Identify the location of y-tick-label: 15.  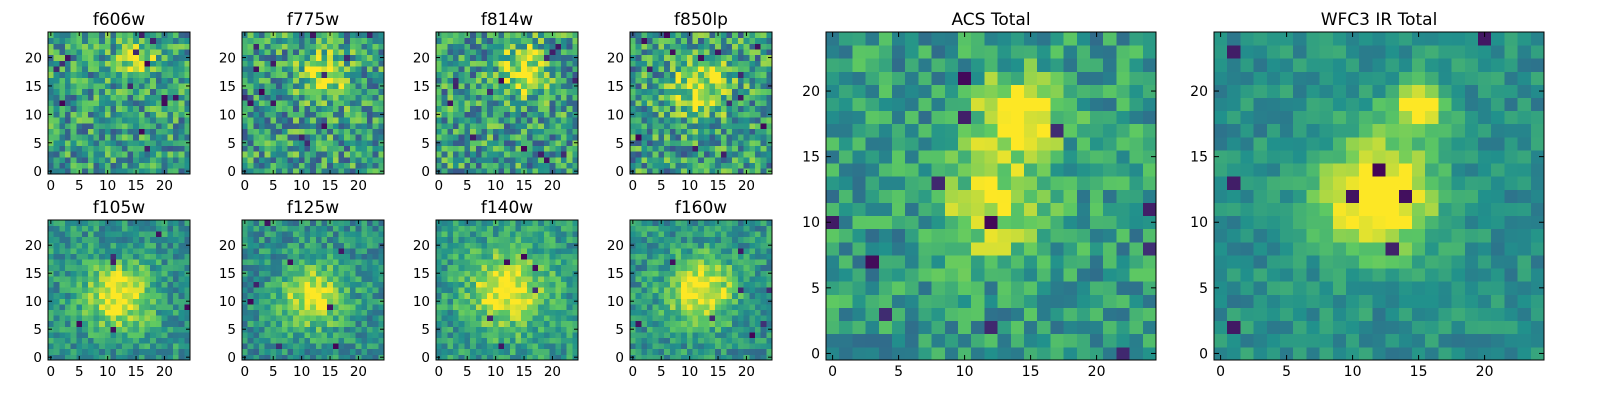
(615, 87).